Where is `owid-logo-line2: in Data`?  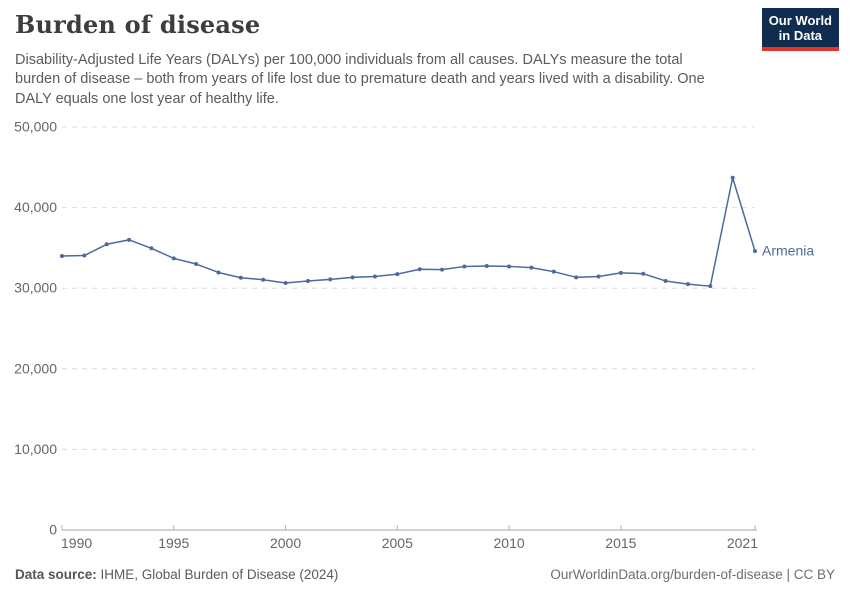 owid-logo-line2: in Data is located at coordinates (800, 36).